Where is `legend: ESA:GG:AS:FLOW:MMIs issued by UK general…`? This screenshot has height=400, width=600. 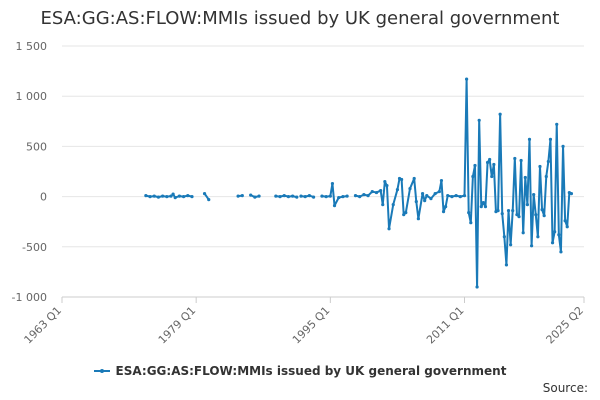
legend: ESA:GG:AS:FLOW:MMIs issued by UK general… is located at coordinates (300, 371).